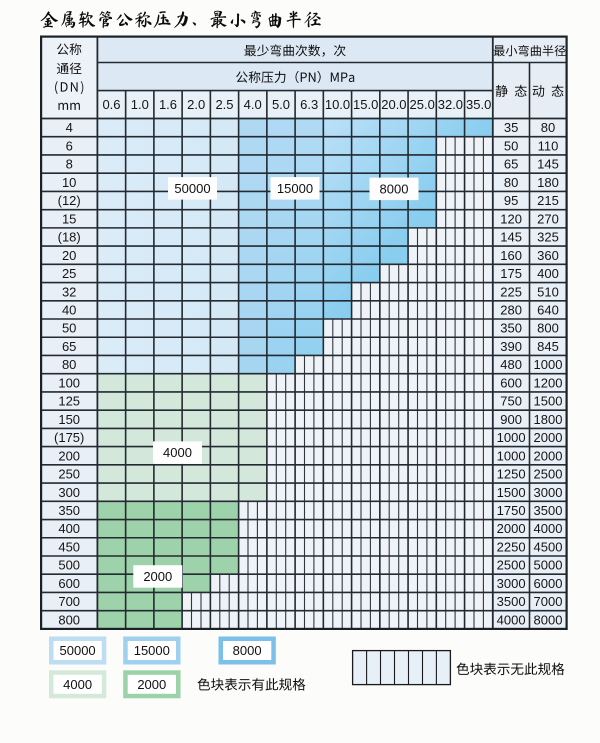 The image size is (600, 743). I want to click on svg-text: 5000, so click(548, 565).